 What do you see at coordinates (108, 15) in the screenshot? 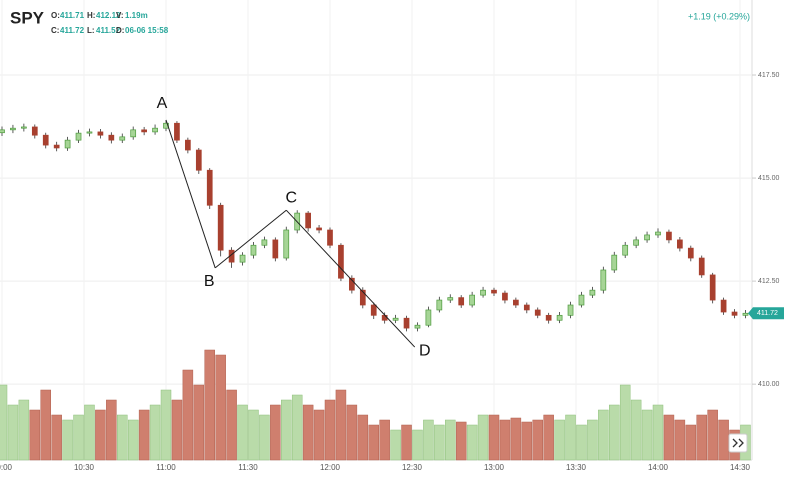
I see `field-value: 412.12` at bounding box center [108, 15].